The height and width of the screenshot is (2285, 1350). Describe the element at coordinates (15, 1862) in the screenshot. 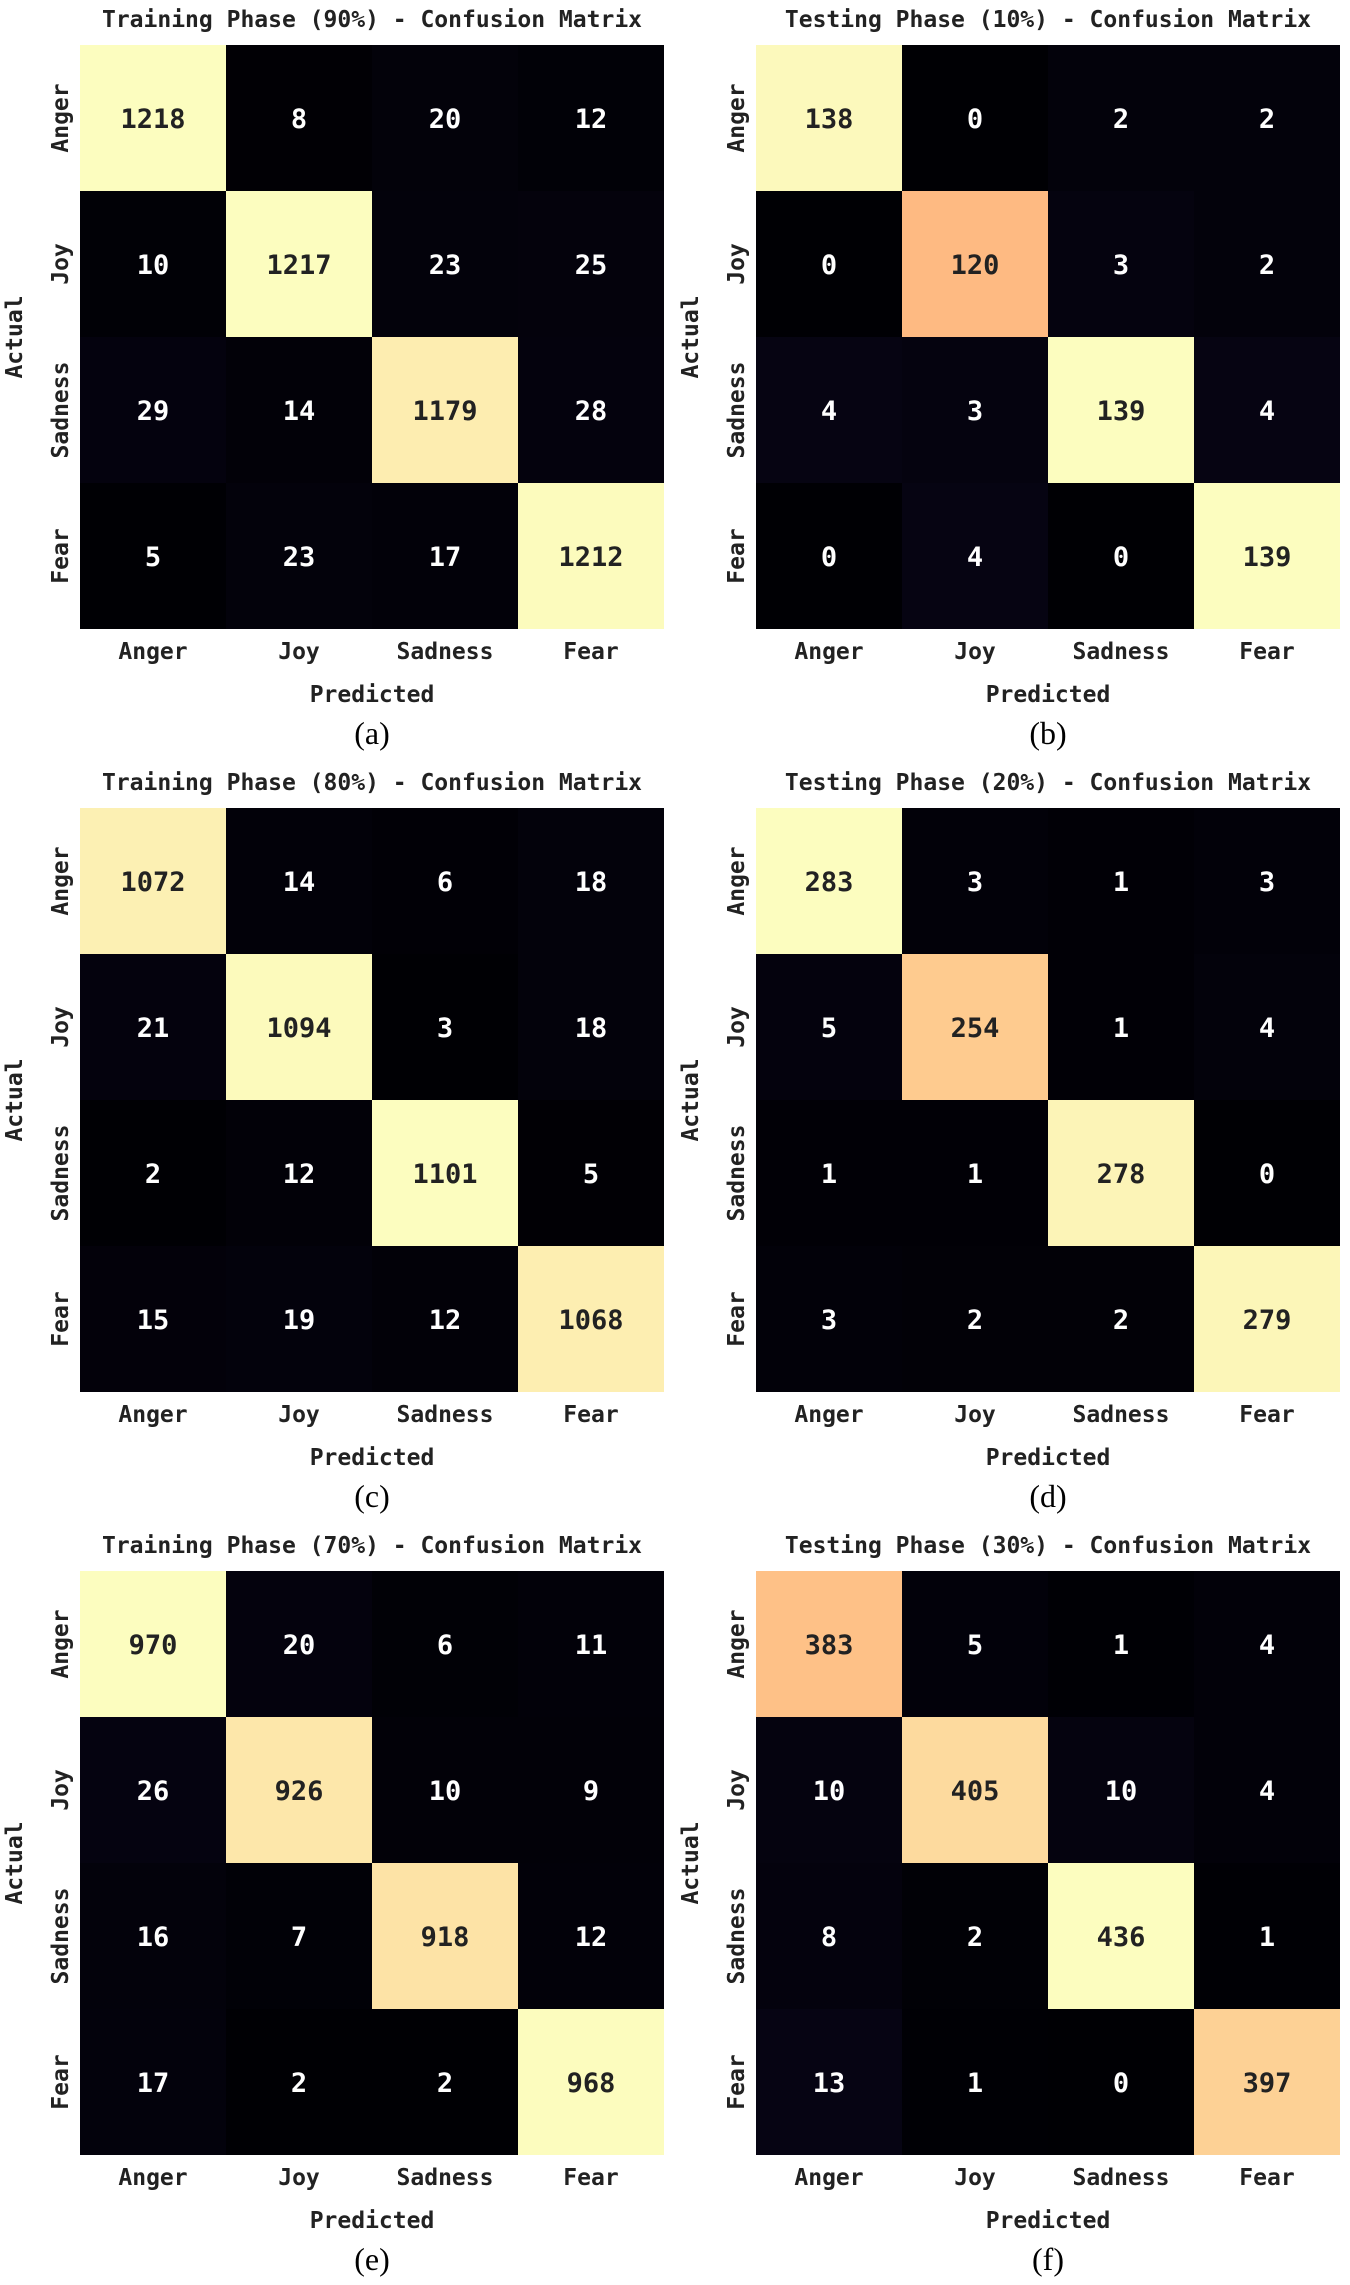

I see `y-axis-label: Actual` at that location.